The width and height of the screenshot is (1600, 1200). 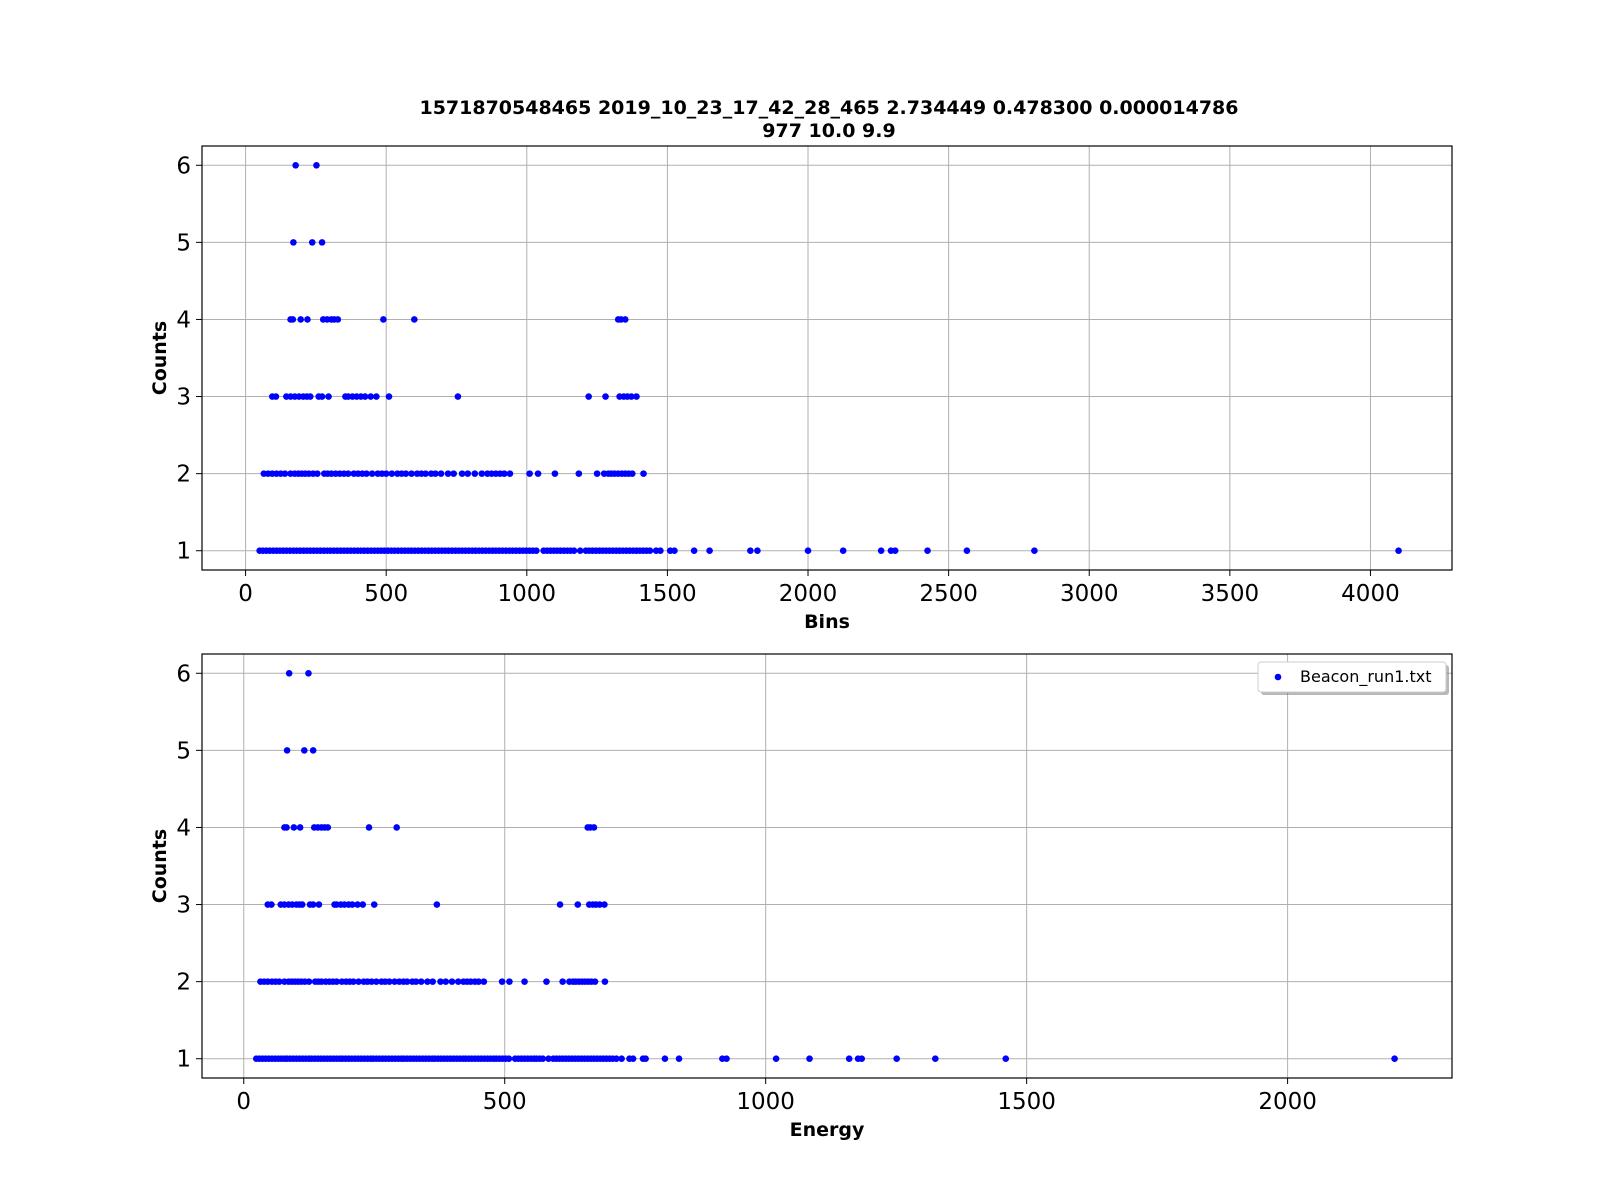 What do you see at coordinates (183, 398) in the screenshot?
I see `y-tick-label: 3` at bounding box center [183, 398].